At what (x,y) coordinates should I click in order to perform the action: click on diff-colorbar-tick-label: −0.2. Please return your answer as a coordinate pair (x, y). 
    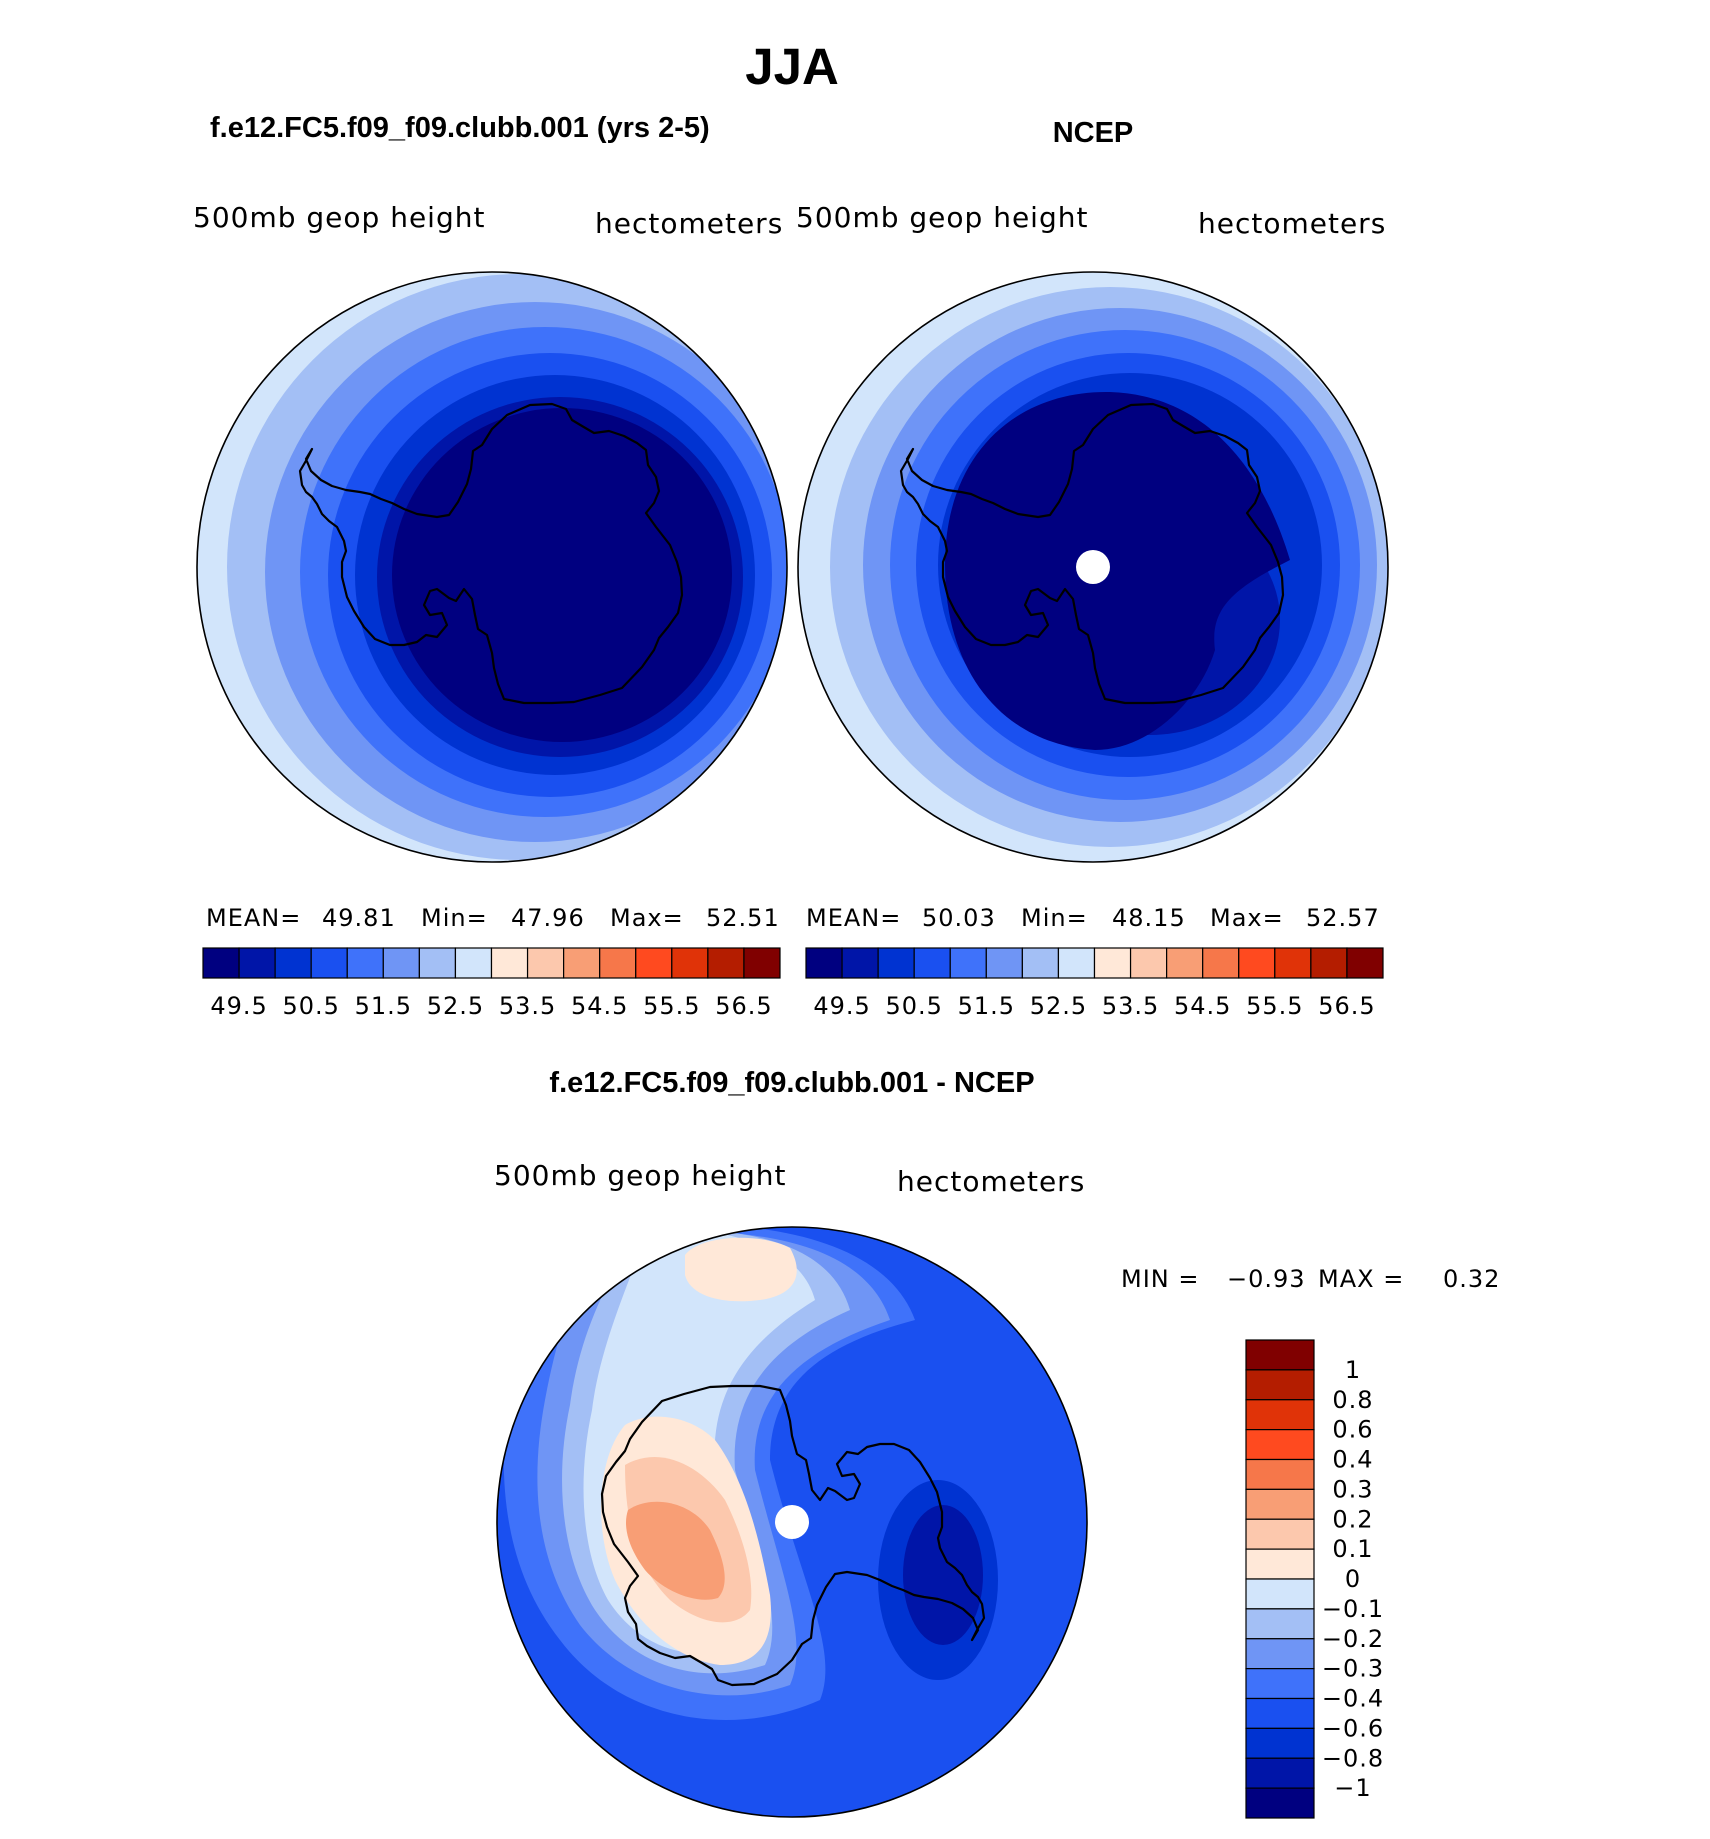
    Looking at the image, I should click on (1353, 1639).